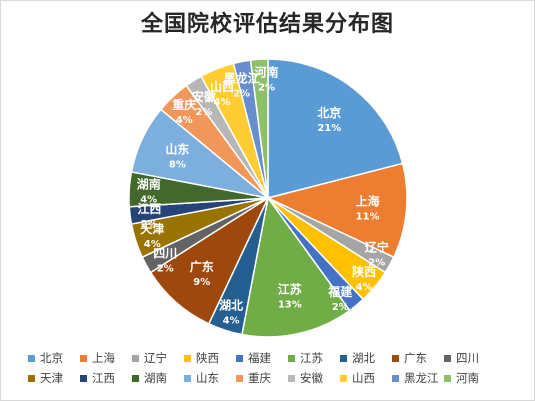 This screenshot has width=535, height=401. I want to click on slice-label-16: 黑龙江, so click(242, 78).